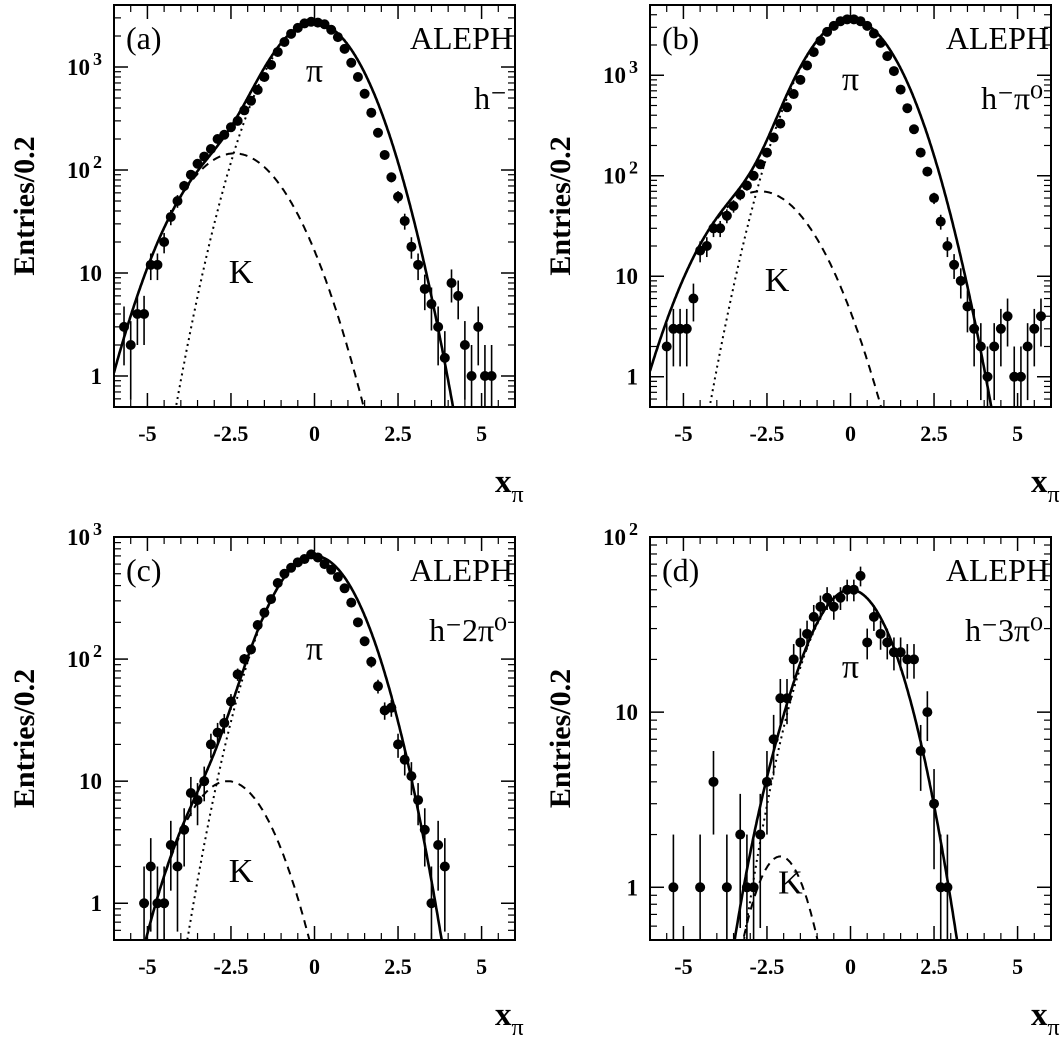 The height and width of the screenshot is (1042, 1061). I want to click on y-axis-title: Entries/0.2, so click(560, 205).